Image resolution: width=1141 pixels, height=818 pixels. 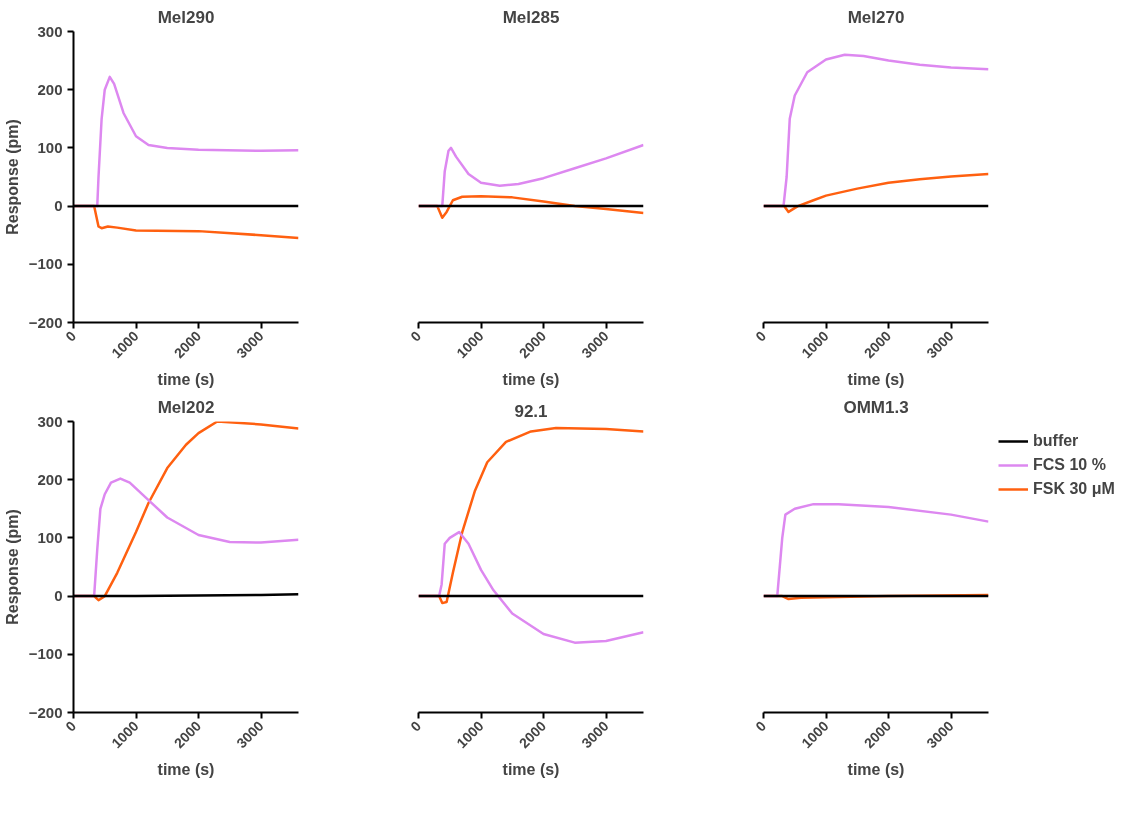 What do you see at coordinates (186, 407) in the screenshot?
I see `chart-title: Mel202` at bounding box center [186, 407].